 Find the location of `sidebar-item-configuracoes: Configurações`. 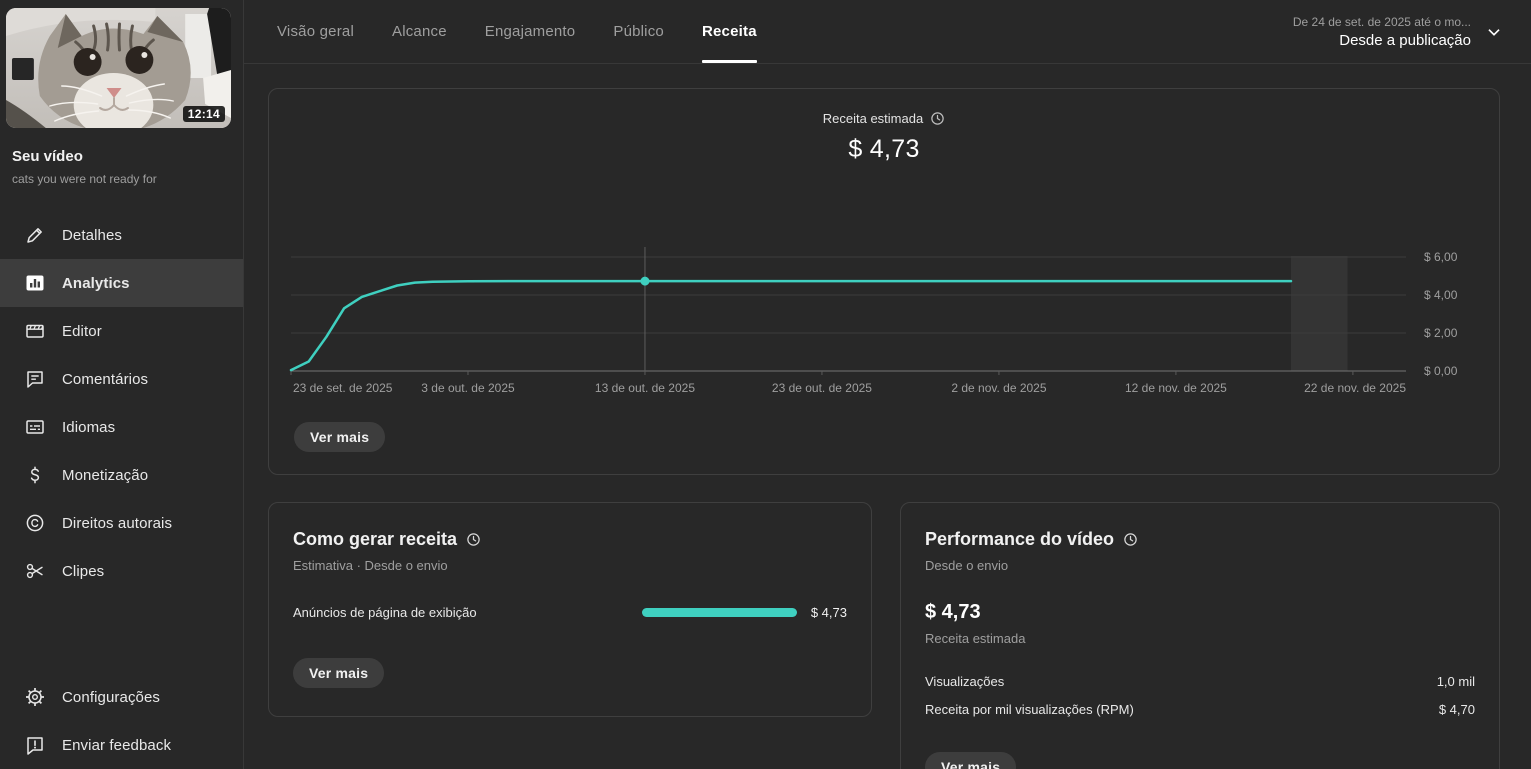

sidebar-item-configuracoes: Configurações is located at coordinates (121, 697).